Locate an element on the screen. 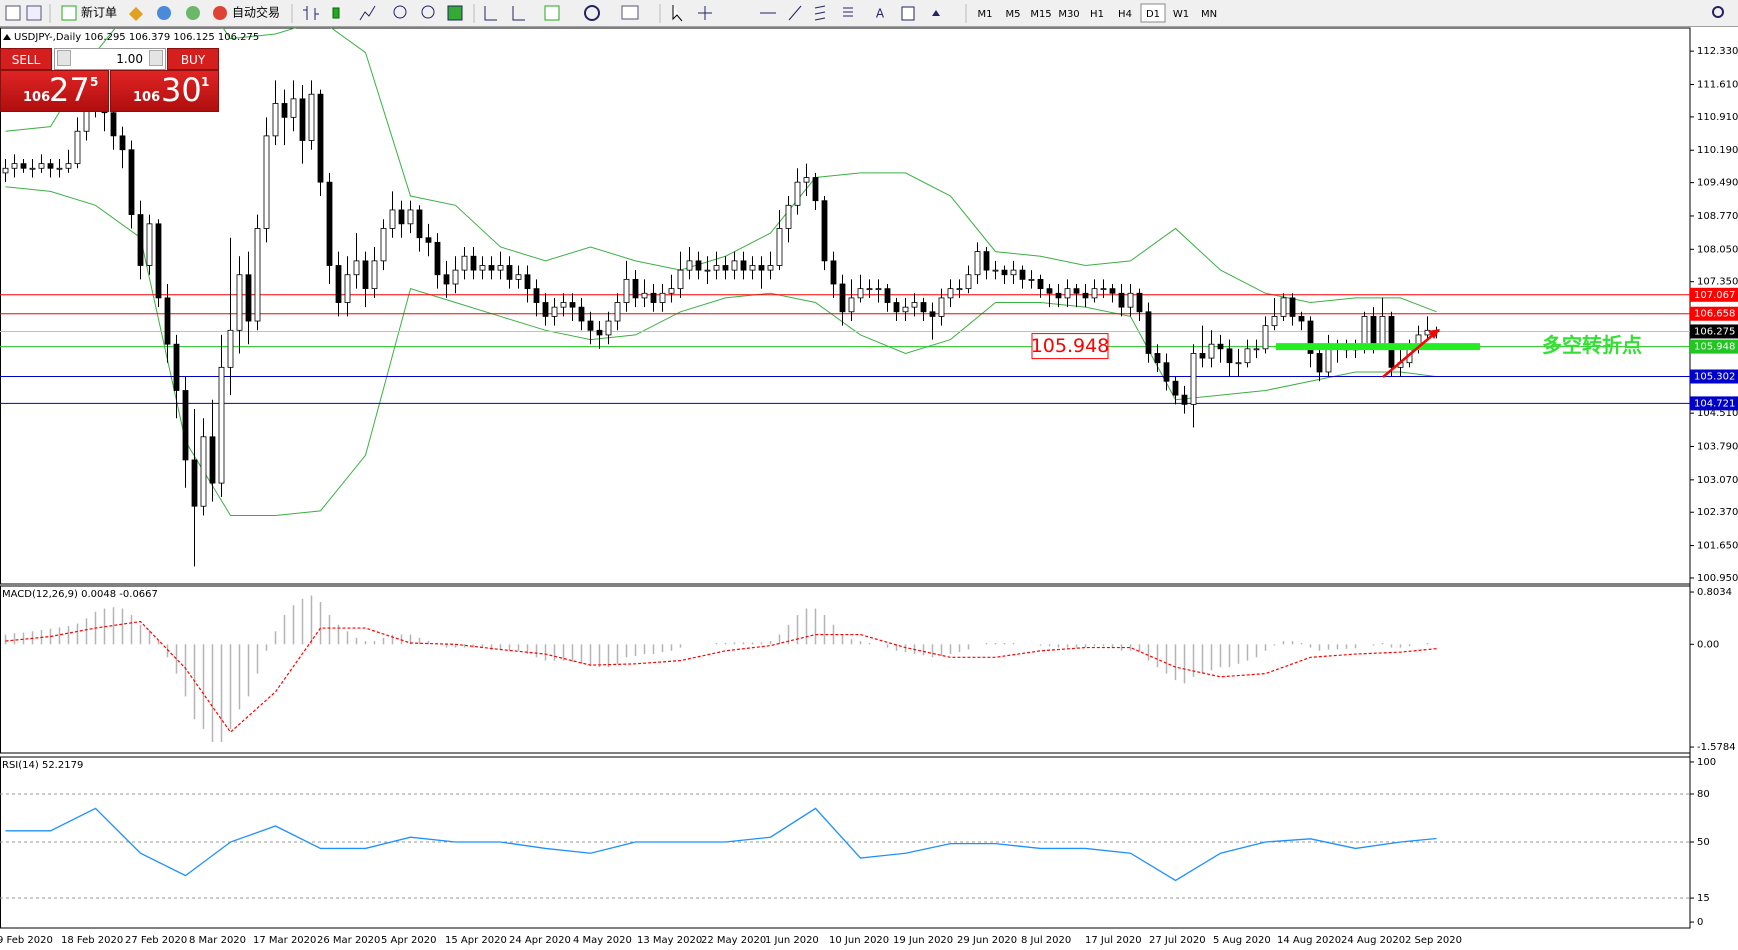 Image resolution: width=1738 pixels, height=950 pixels. icon-auto-trading is located at coordinates (220, 13).